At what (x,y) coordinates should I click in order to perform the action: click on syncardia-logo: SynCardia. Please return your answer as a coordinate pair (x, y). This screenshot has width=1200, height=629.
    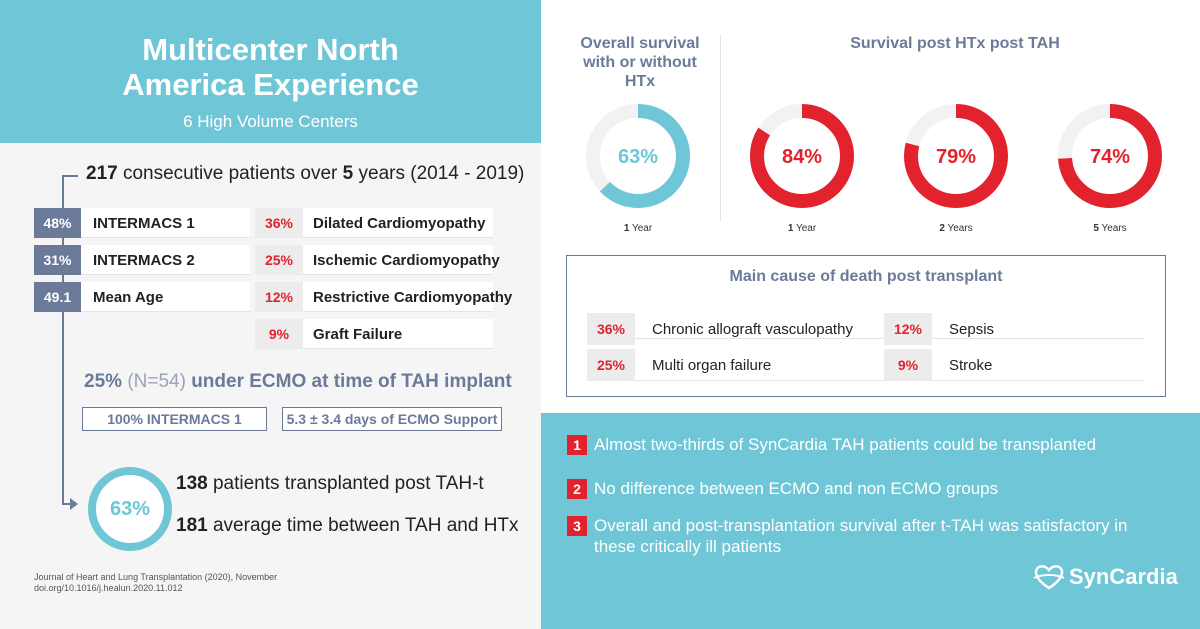
    Looking at the image, I should click on (1105, 577).